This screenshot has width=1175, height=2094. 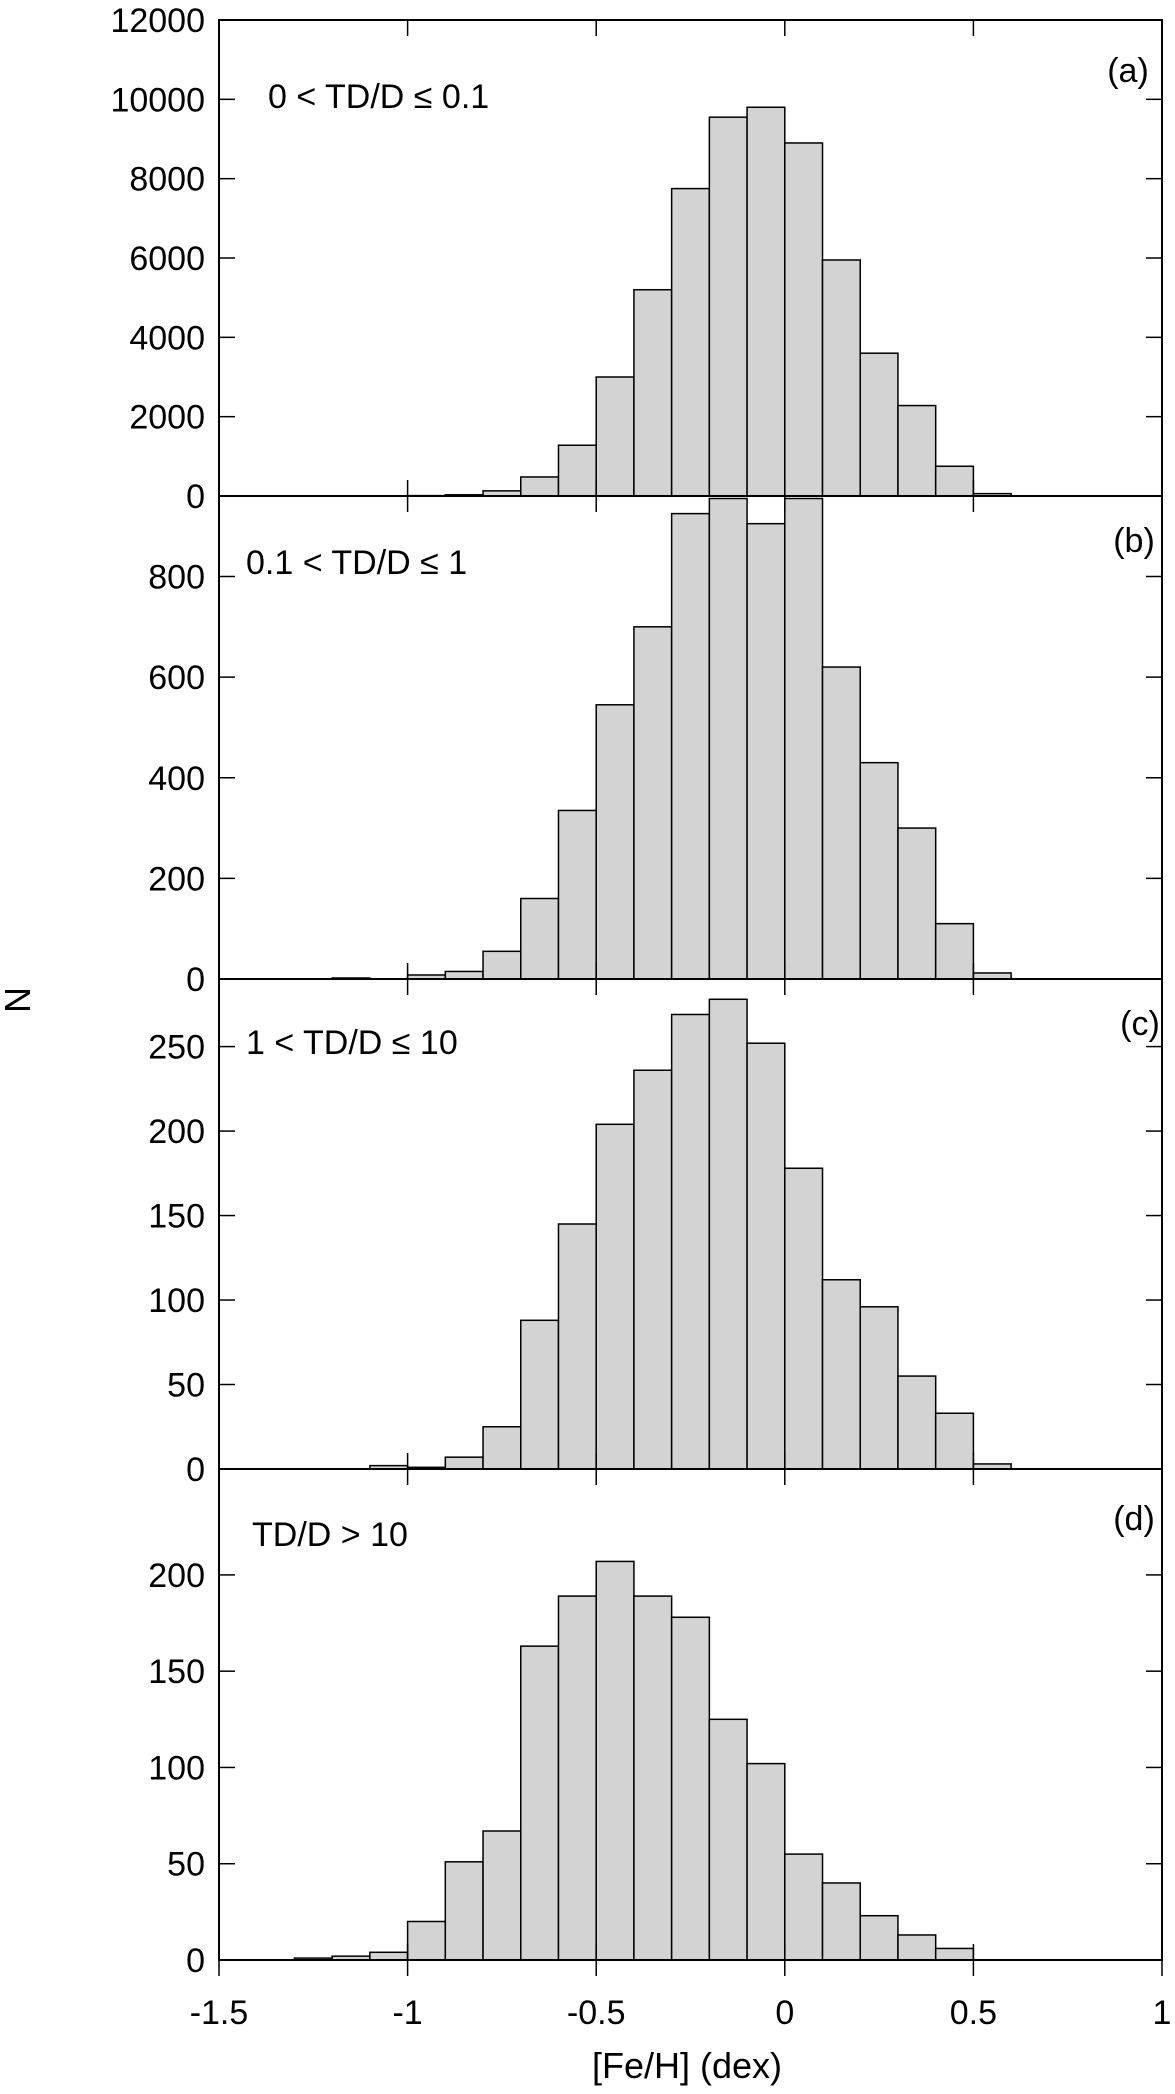 I want to click on y-tick-label: 600, so click(x=176, y=678).